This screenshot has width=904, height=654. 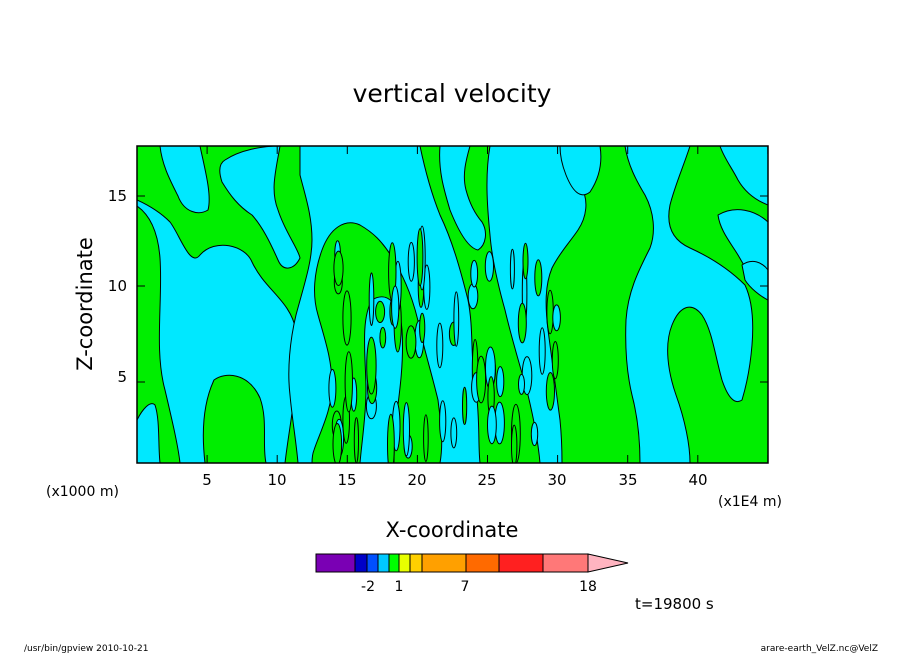 What do you see at coordinates (452, 530) in the screenshot?
I see `x-axis-label: X-coordinate` at bounding box center [452, 530].